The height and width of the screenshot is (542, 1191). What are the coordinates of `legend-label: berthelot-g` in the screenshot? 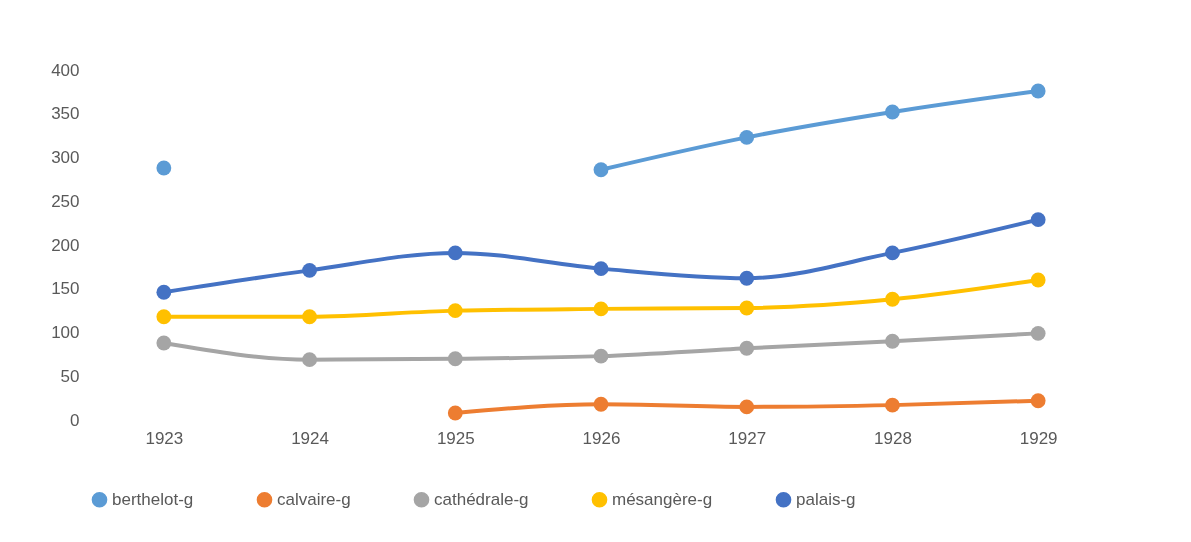 It's located at (153, 499).